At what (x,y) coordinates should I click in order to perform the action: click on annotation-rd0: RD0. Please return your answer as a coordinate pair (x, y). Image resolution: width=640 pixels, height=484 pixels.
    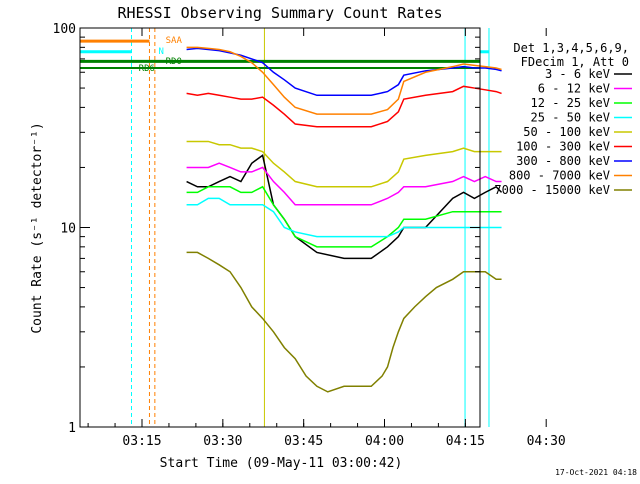
    Looking at the image, I should click on (174, 62).